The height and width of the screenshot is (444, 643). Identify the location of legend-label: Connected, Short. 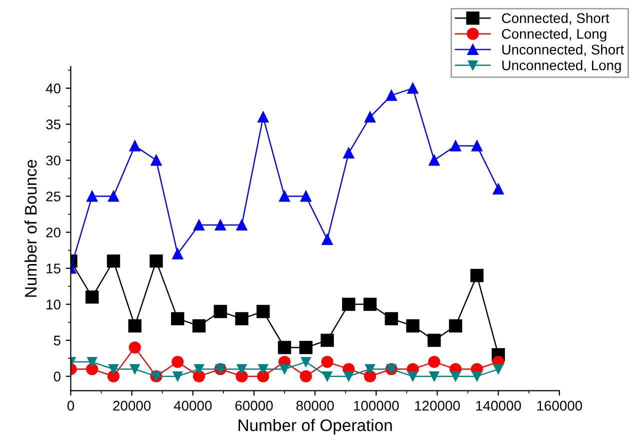
(556, 18).